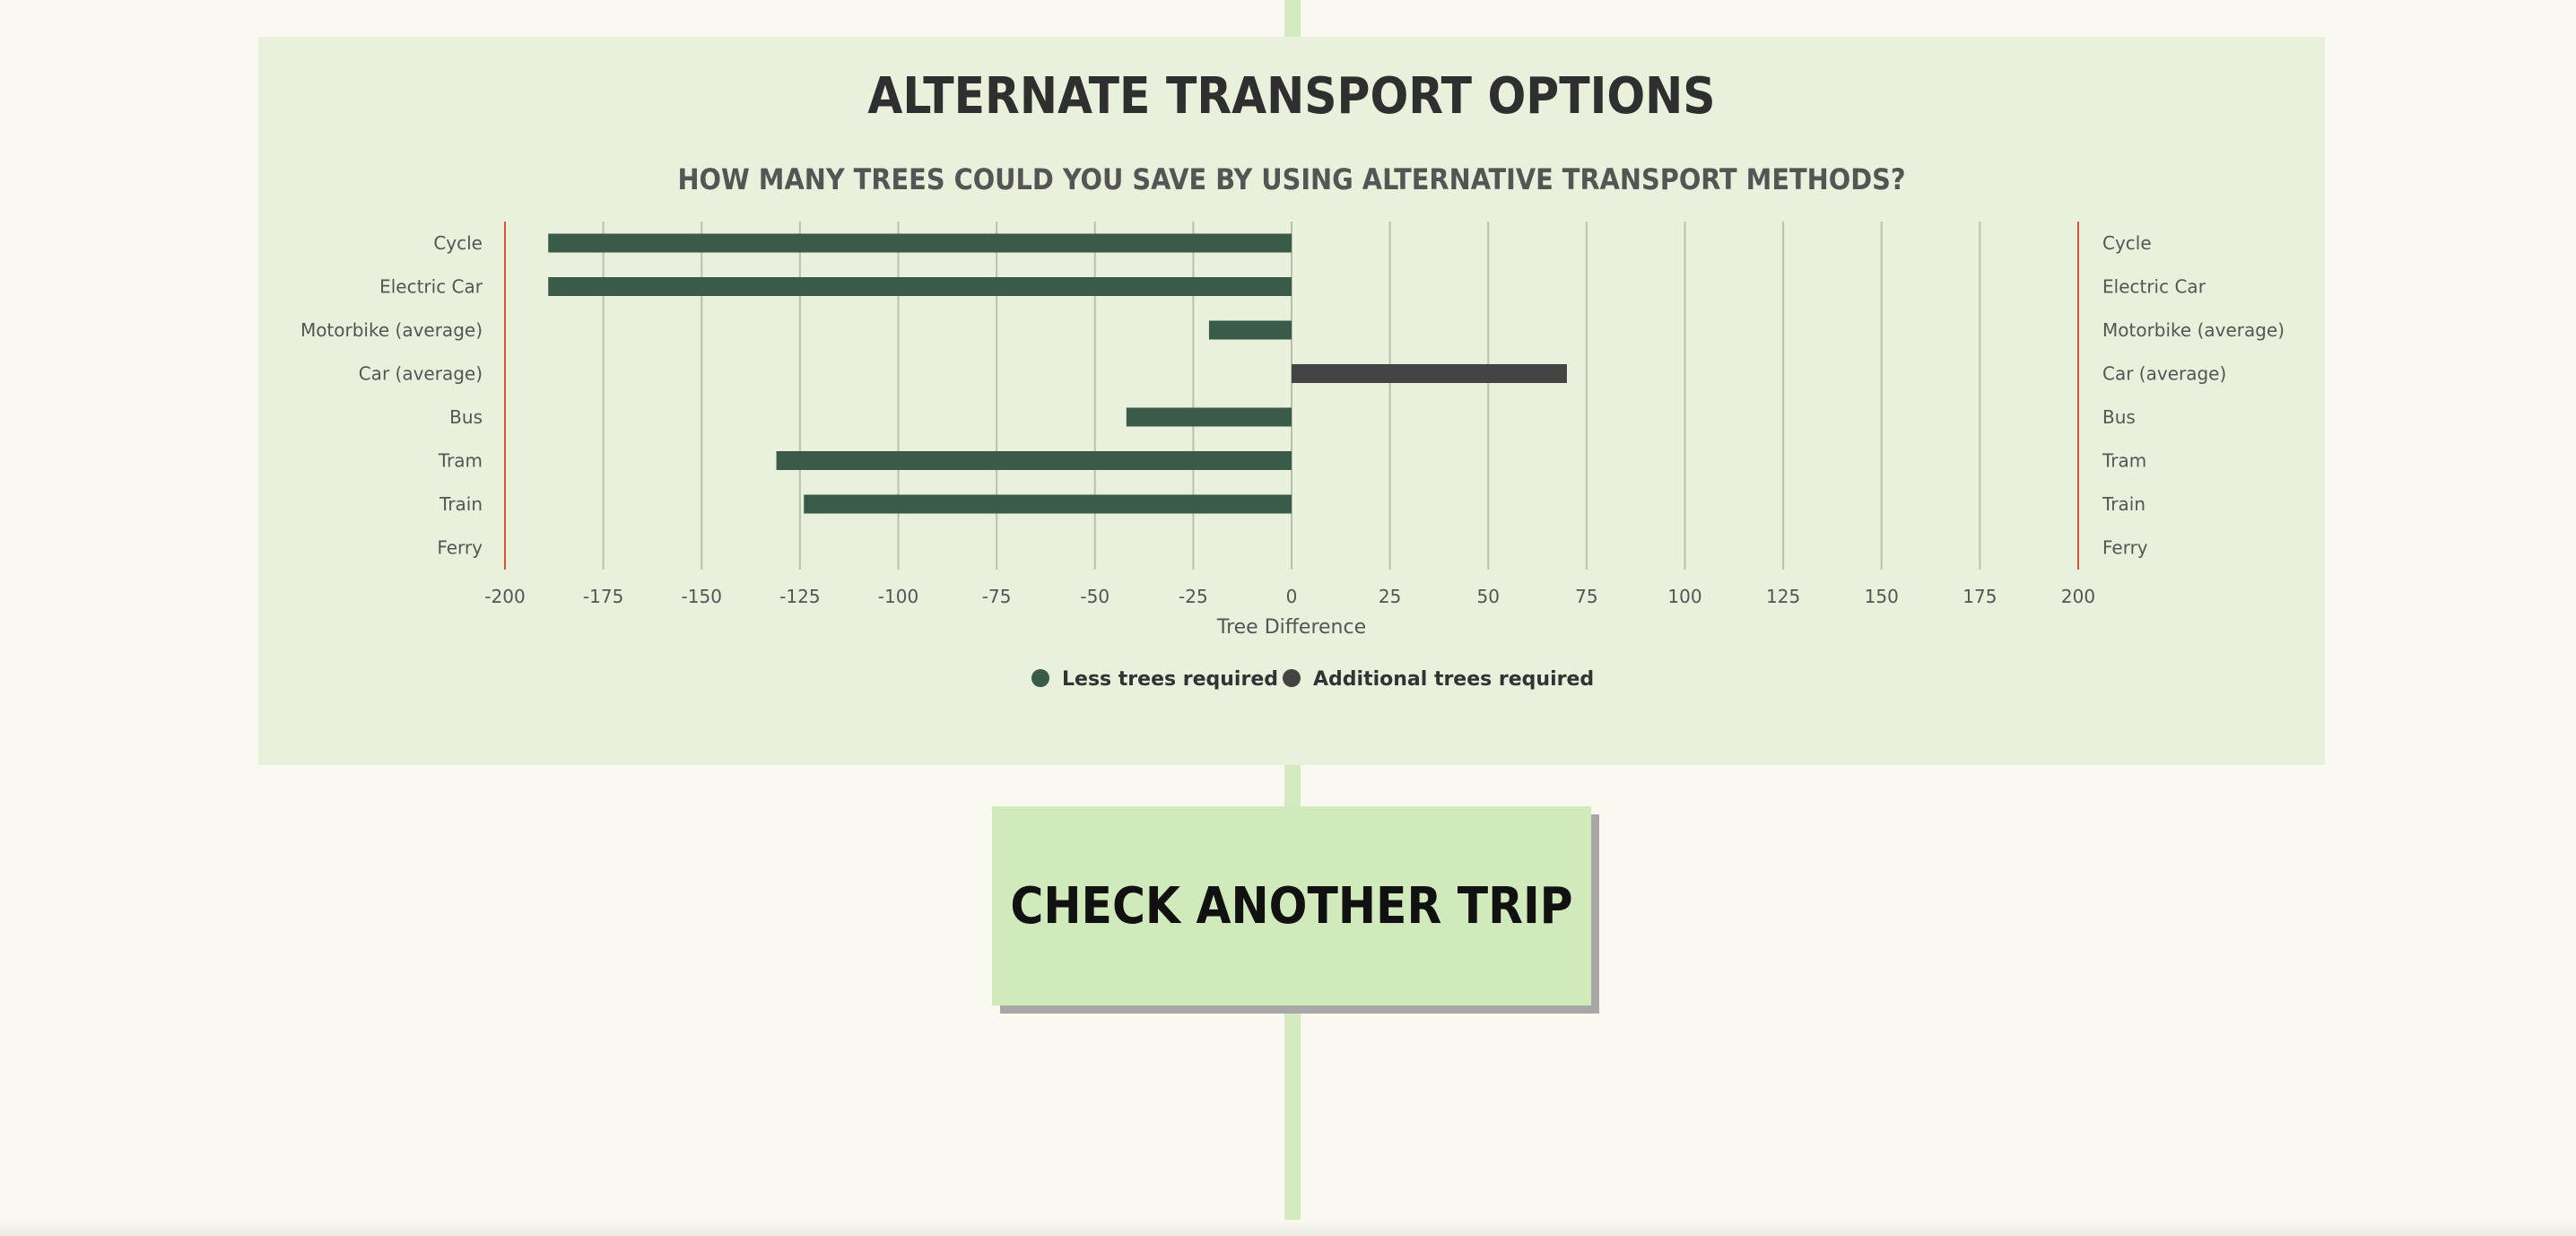  What do you see at coordinates (1291, 96) in the screenshot?
I see `panel-title: ALTERNATE TRANSPORT OPTIONS` at bounding box center [1291, 96].